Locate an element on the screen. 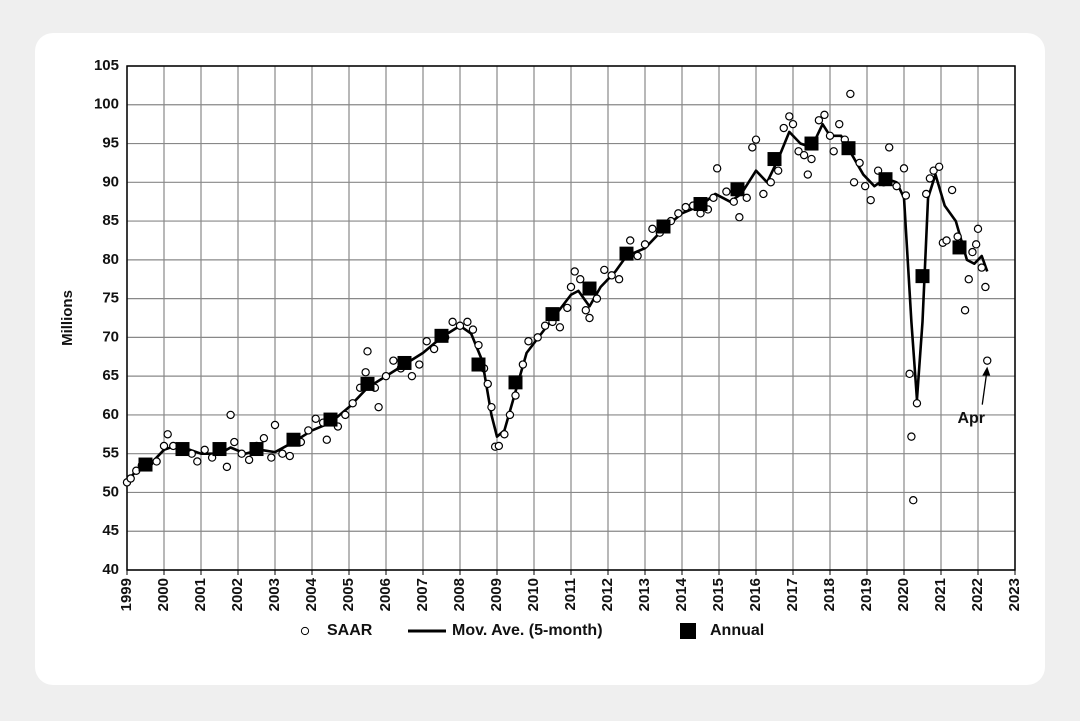 The image size is (1080, 721). y-tick-label: 90 is located at coordinates (110, 181).